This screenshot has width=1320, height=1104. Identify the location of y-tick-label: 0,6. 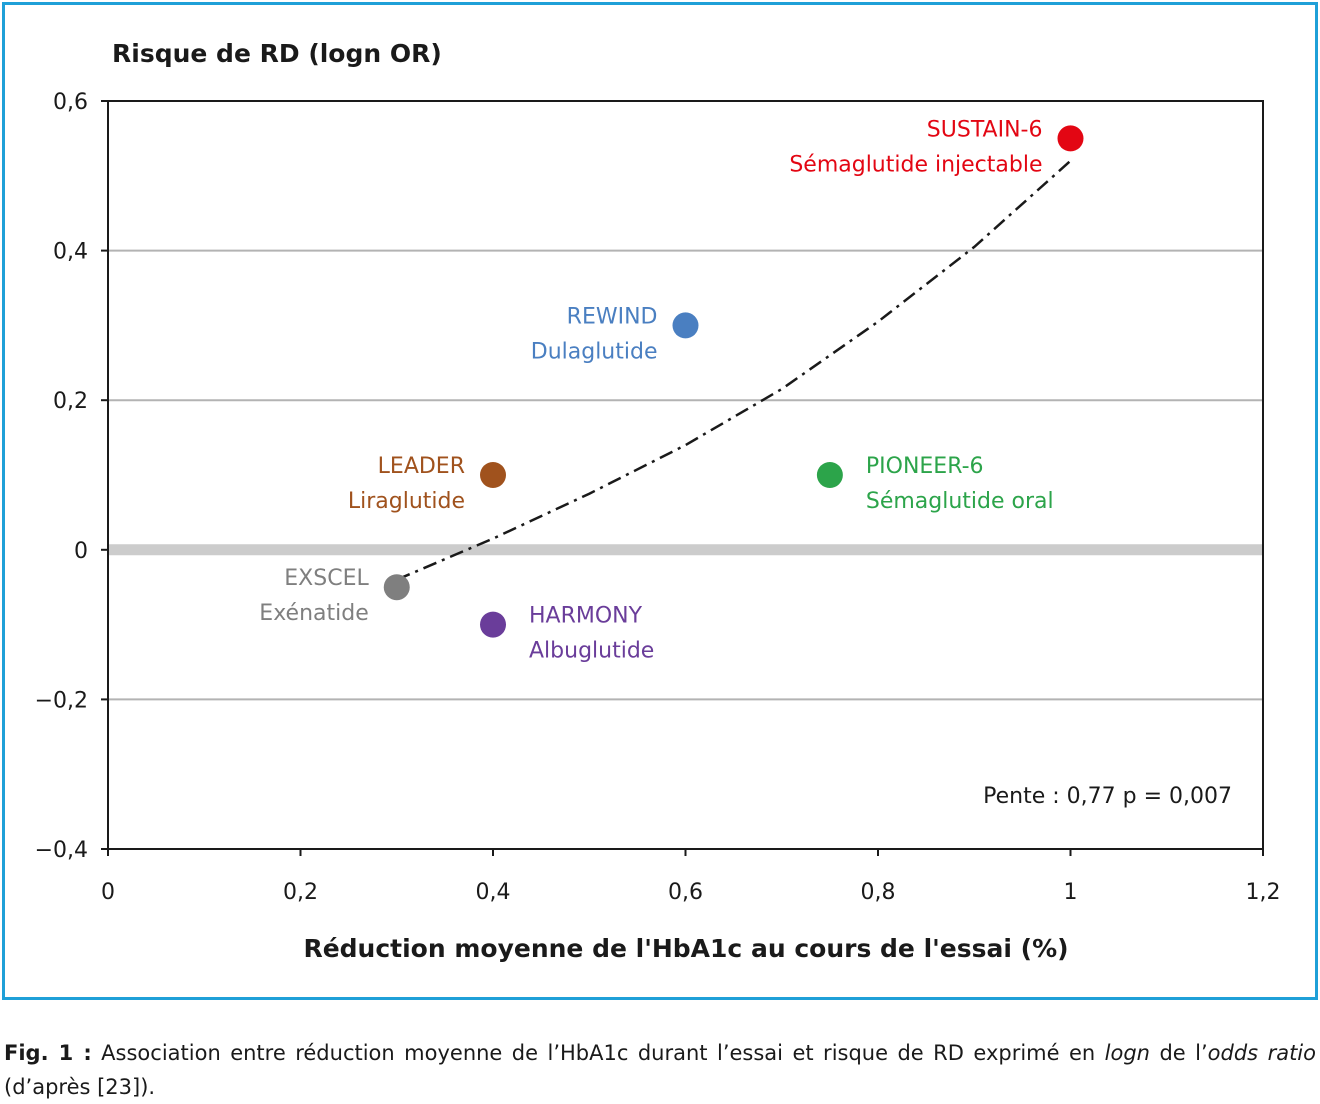
(70, 102).